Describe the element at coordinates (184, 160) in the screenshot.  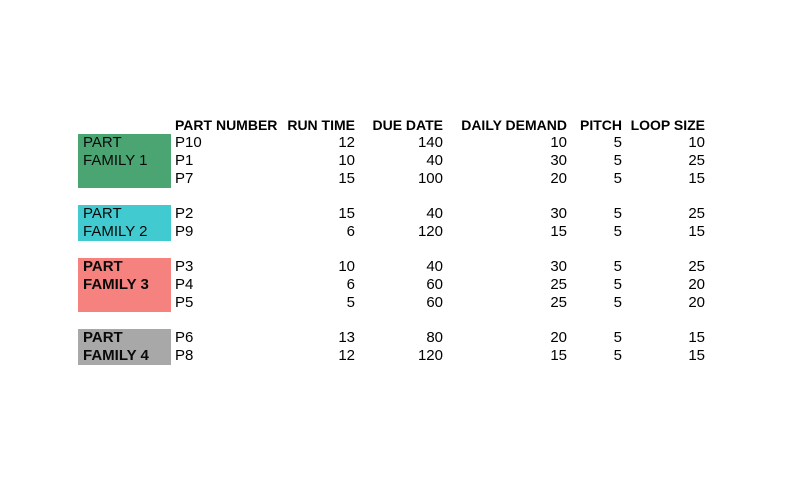
I see `cell-part-number: P1` at that location.